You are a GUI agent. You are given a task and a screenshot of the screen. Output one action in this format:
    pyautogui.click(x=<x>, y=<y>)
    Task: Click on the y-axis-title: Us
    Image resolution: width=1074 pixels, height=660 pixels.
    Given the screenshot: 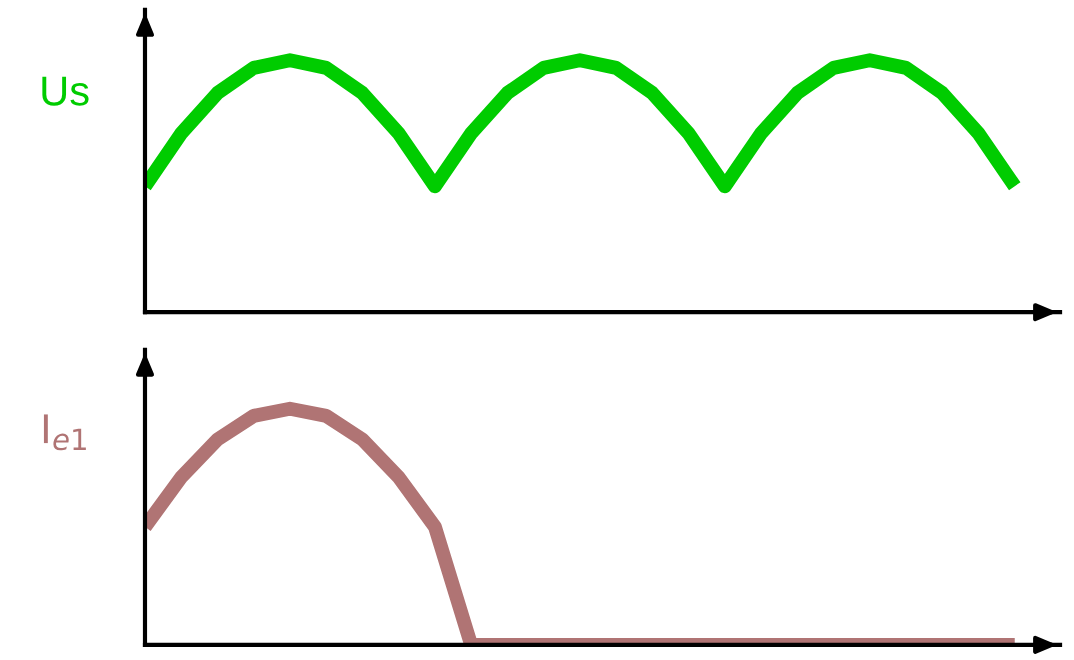 What is the action you would take?
    pyautogui.click(x=65, y=91)
    